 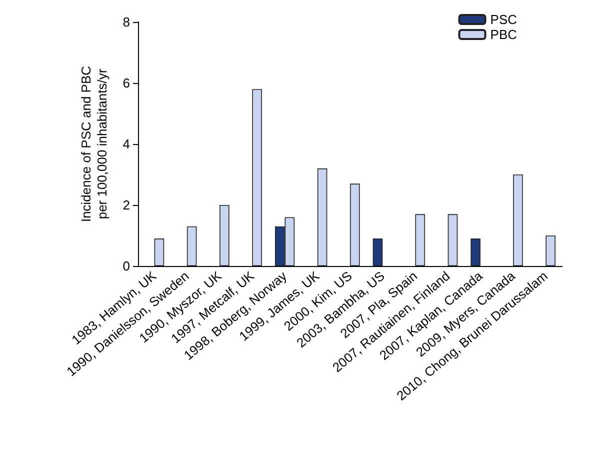 I want to click on y-tick-label: 8, so click(x=126, y=22).